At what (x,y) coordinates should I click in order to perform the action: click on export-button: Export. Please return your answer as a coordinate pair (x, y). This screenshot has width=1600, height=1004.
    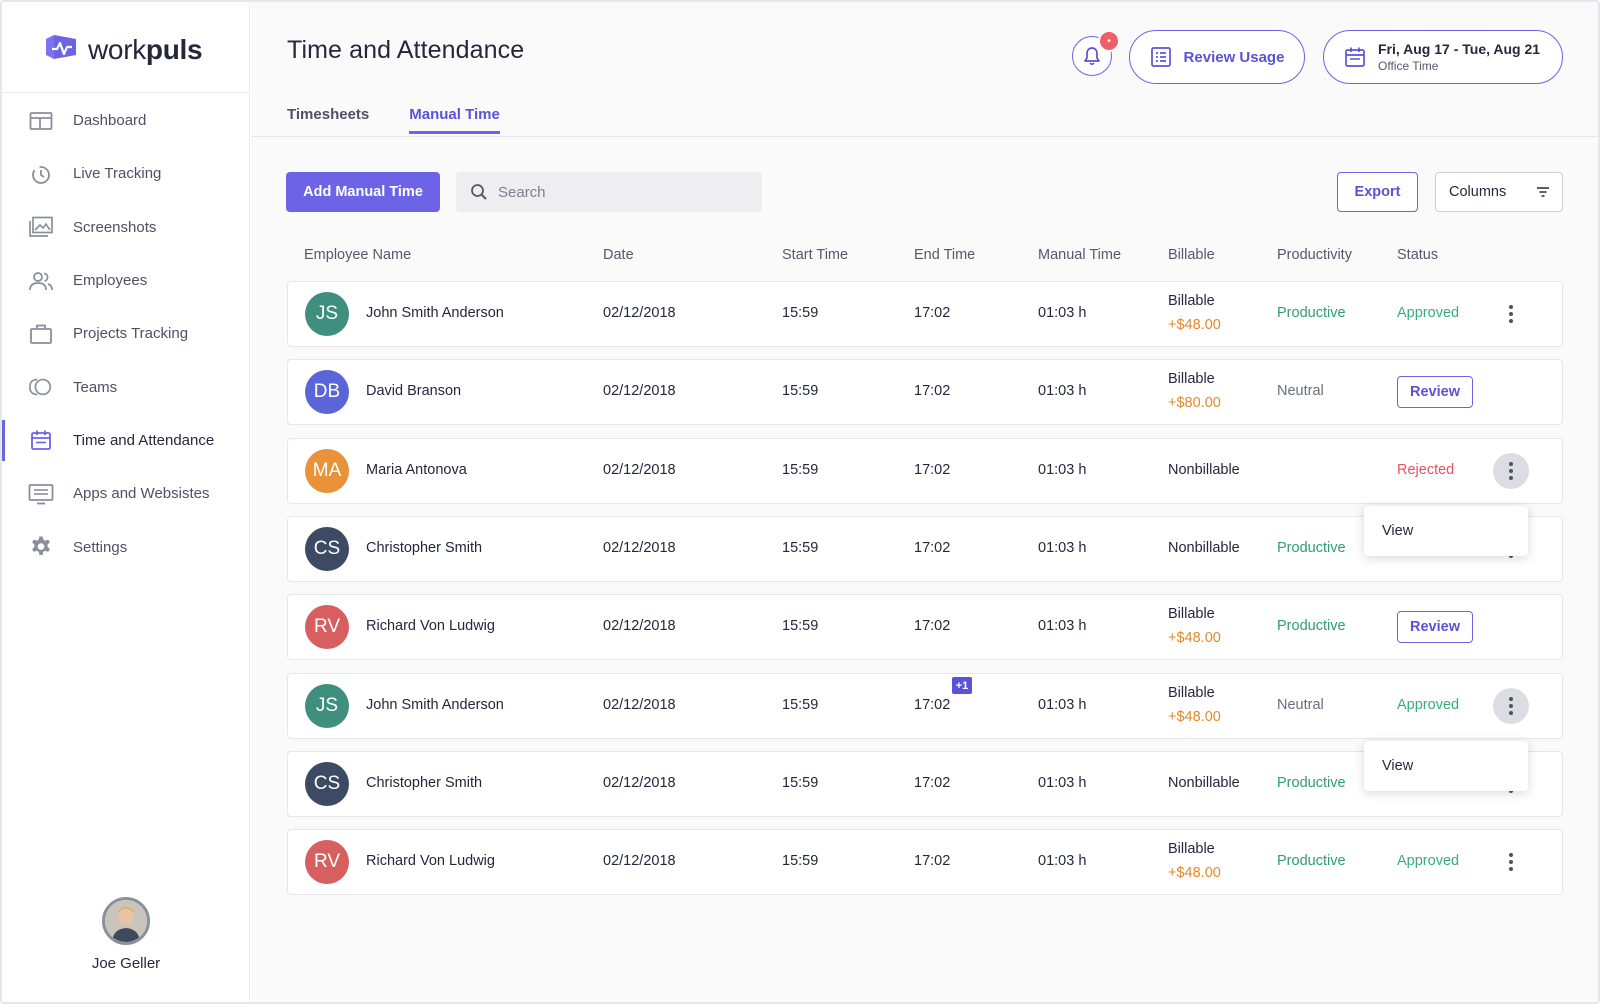
    Looking at the image, I should click on (1377, 192).